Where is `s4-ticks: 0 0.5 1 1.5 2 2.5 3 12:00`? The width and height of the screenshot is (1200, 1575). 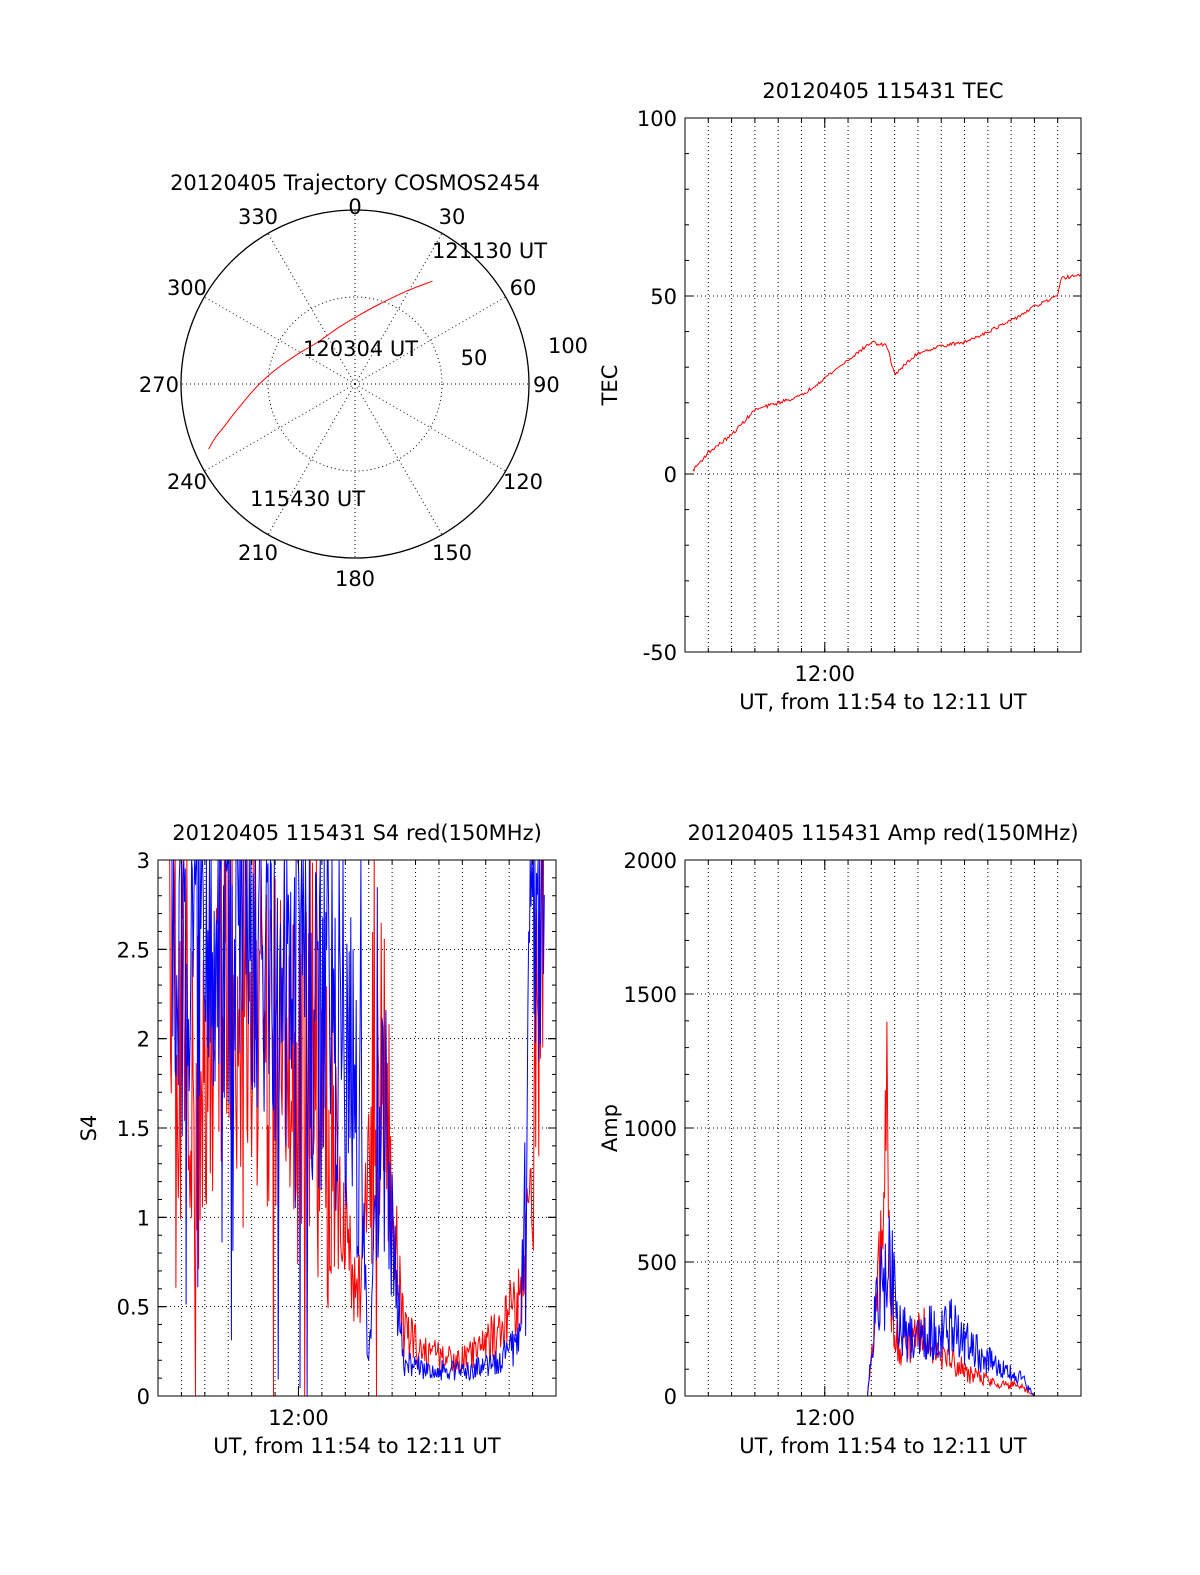 s4-ticks: 0 0.5 1 1.5 2 2.5 3 12:00 is located at coordinates (337, 1139).